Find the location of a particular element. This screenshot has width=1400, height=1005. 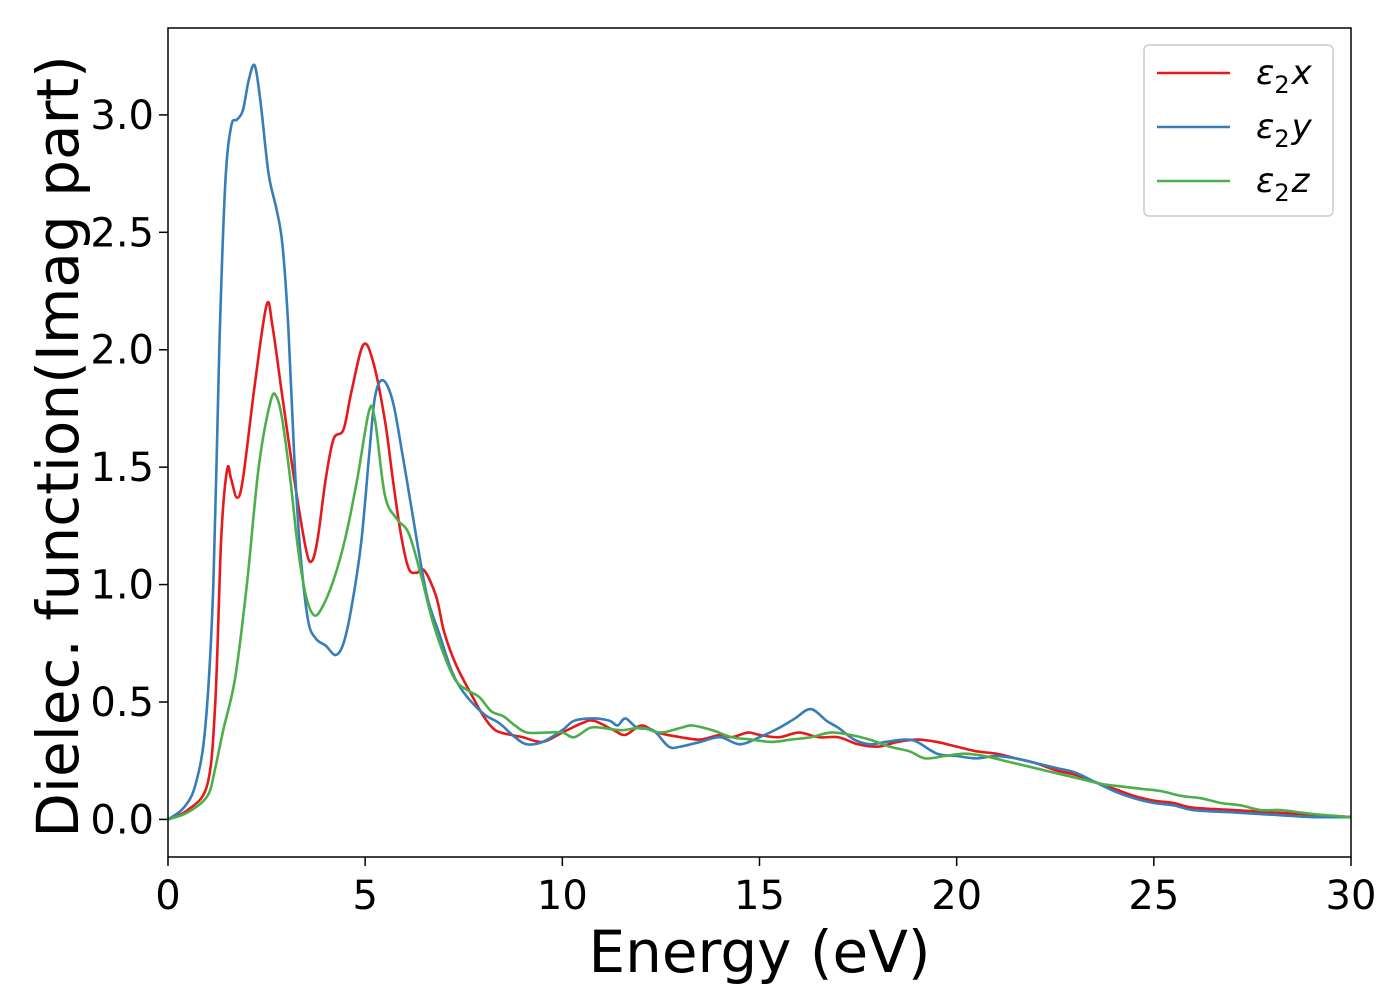

y-tick-label: 2.5 is located at coordinates (122, 233).